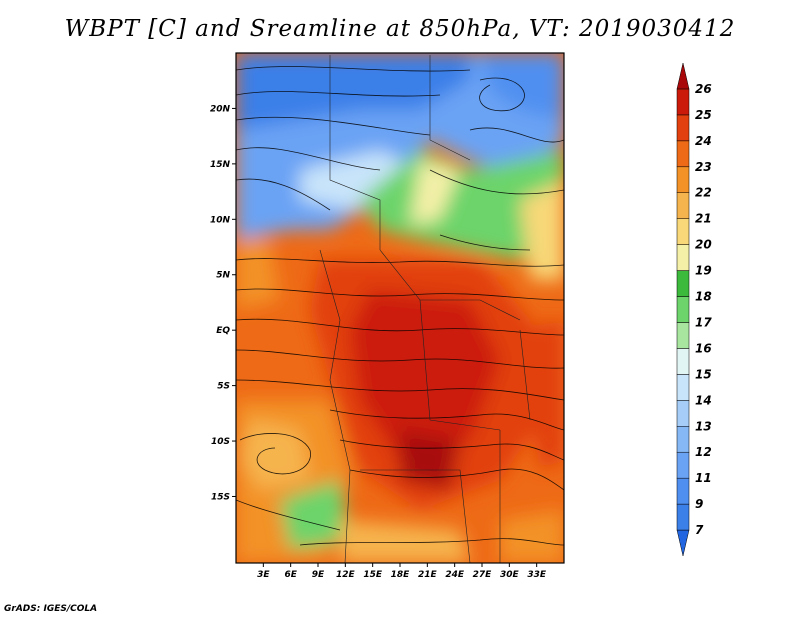 Image resolution: width=800 pixels, height=618 pixels. I want to click on x-tick-label: 21E, so click(428, 575).